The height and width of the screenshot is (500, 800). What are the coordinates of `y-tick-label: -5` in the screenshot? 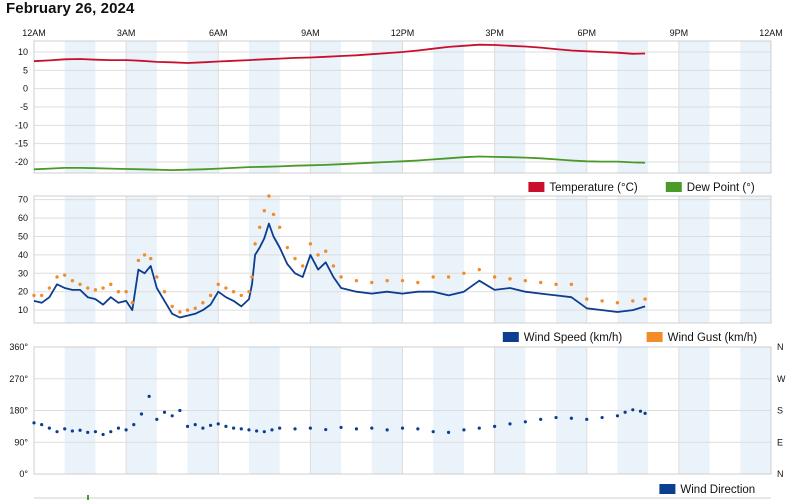 It's located at (24, 107).